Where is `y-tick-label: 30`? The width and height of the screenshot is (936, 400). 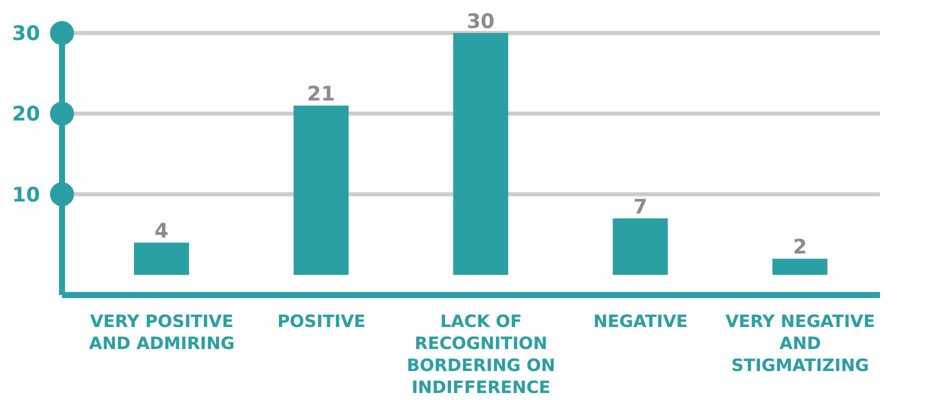
y-tick-label: 30 is located at coordinates (26, 33).